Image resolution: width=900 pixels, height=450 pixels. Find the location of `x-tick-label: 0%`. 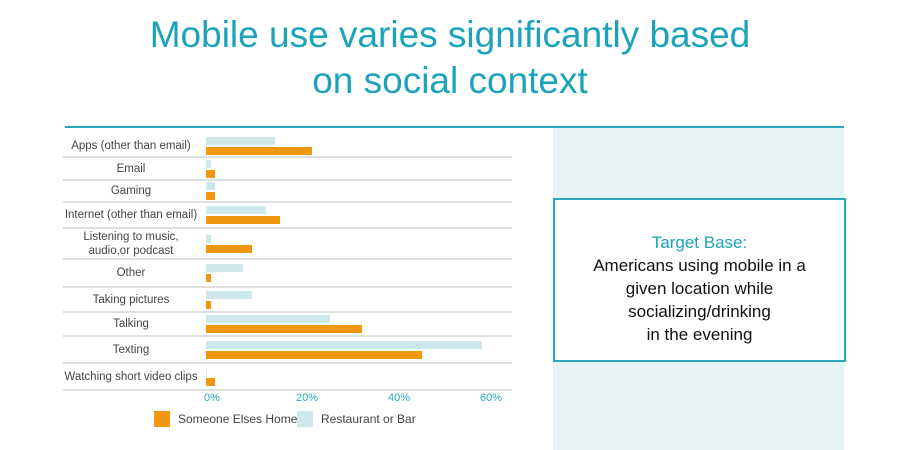

x-tick-label: 0% is located at coordinates (212, 398).